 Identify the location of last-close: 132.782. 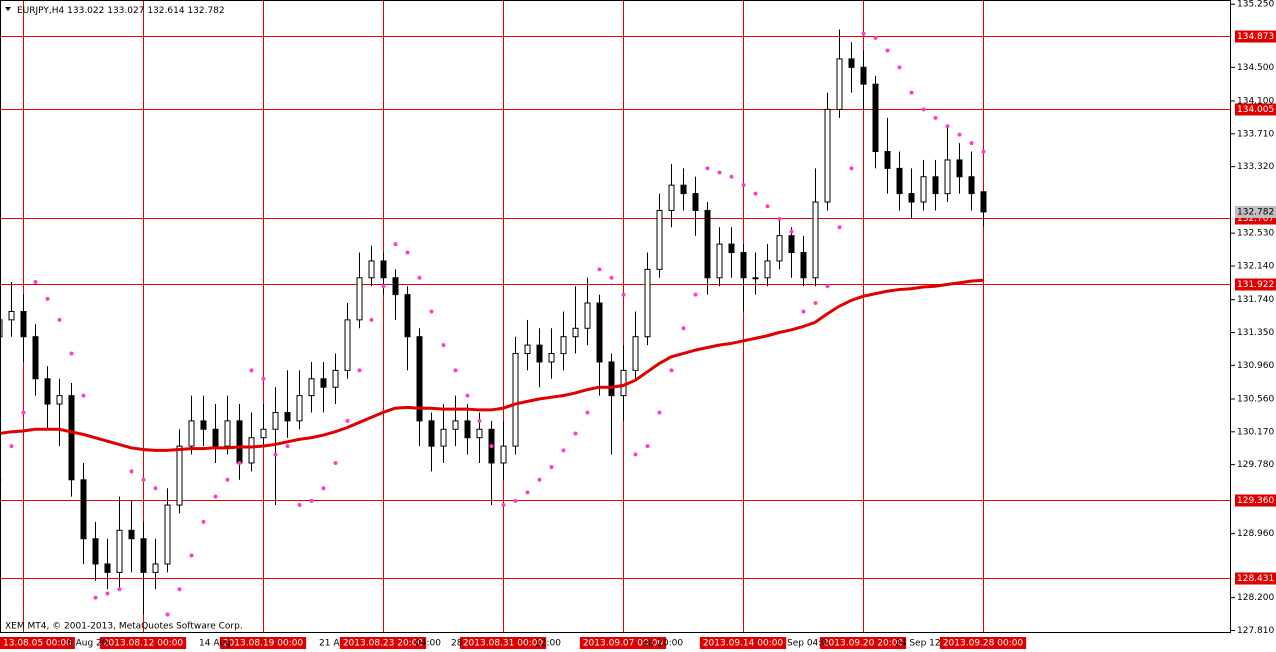
(205, 11).